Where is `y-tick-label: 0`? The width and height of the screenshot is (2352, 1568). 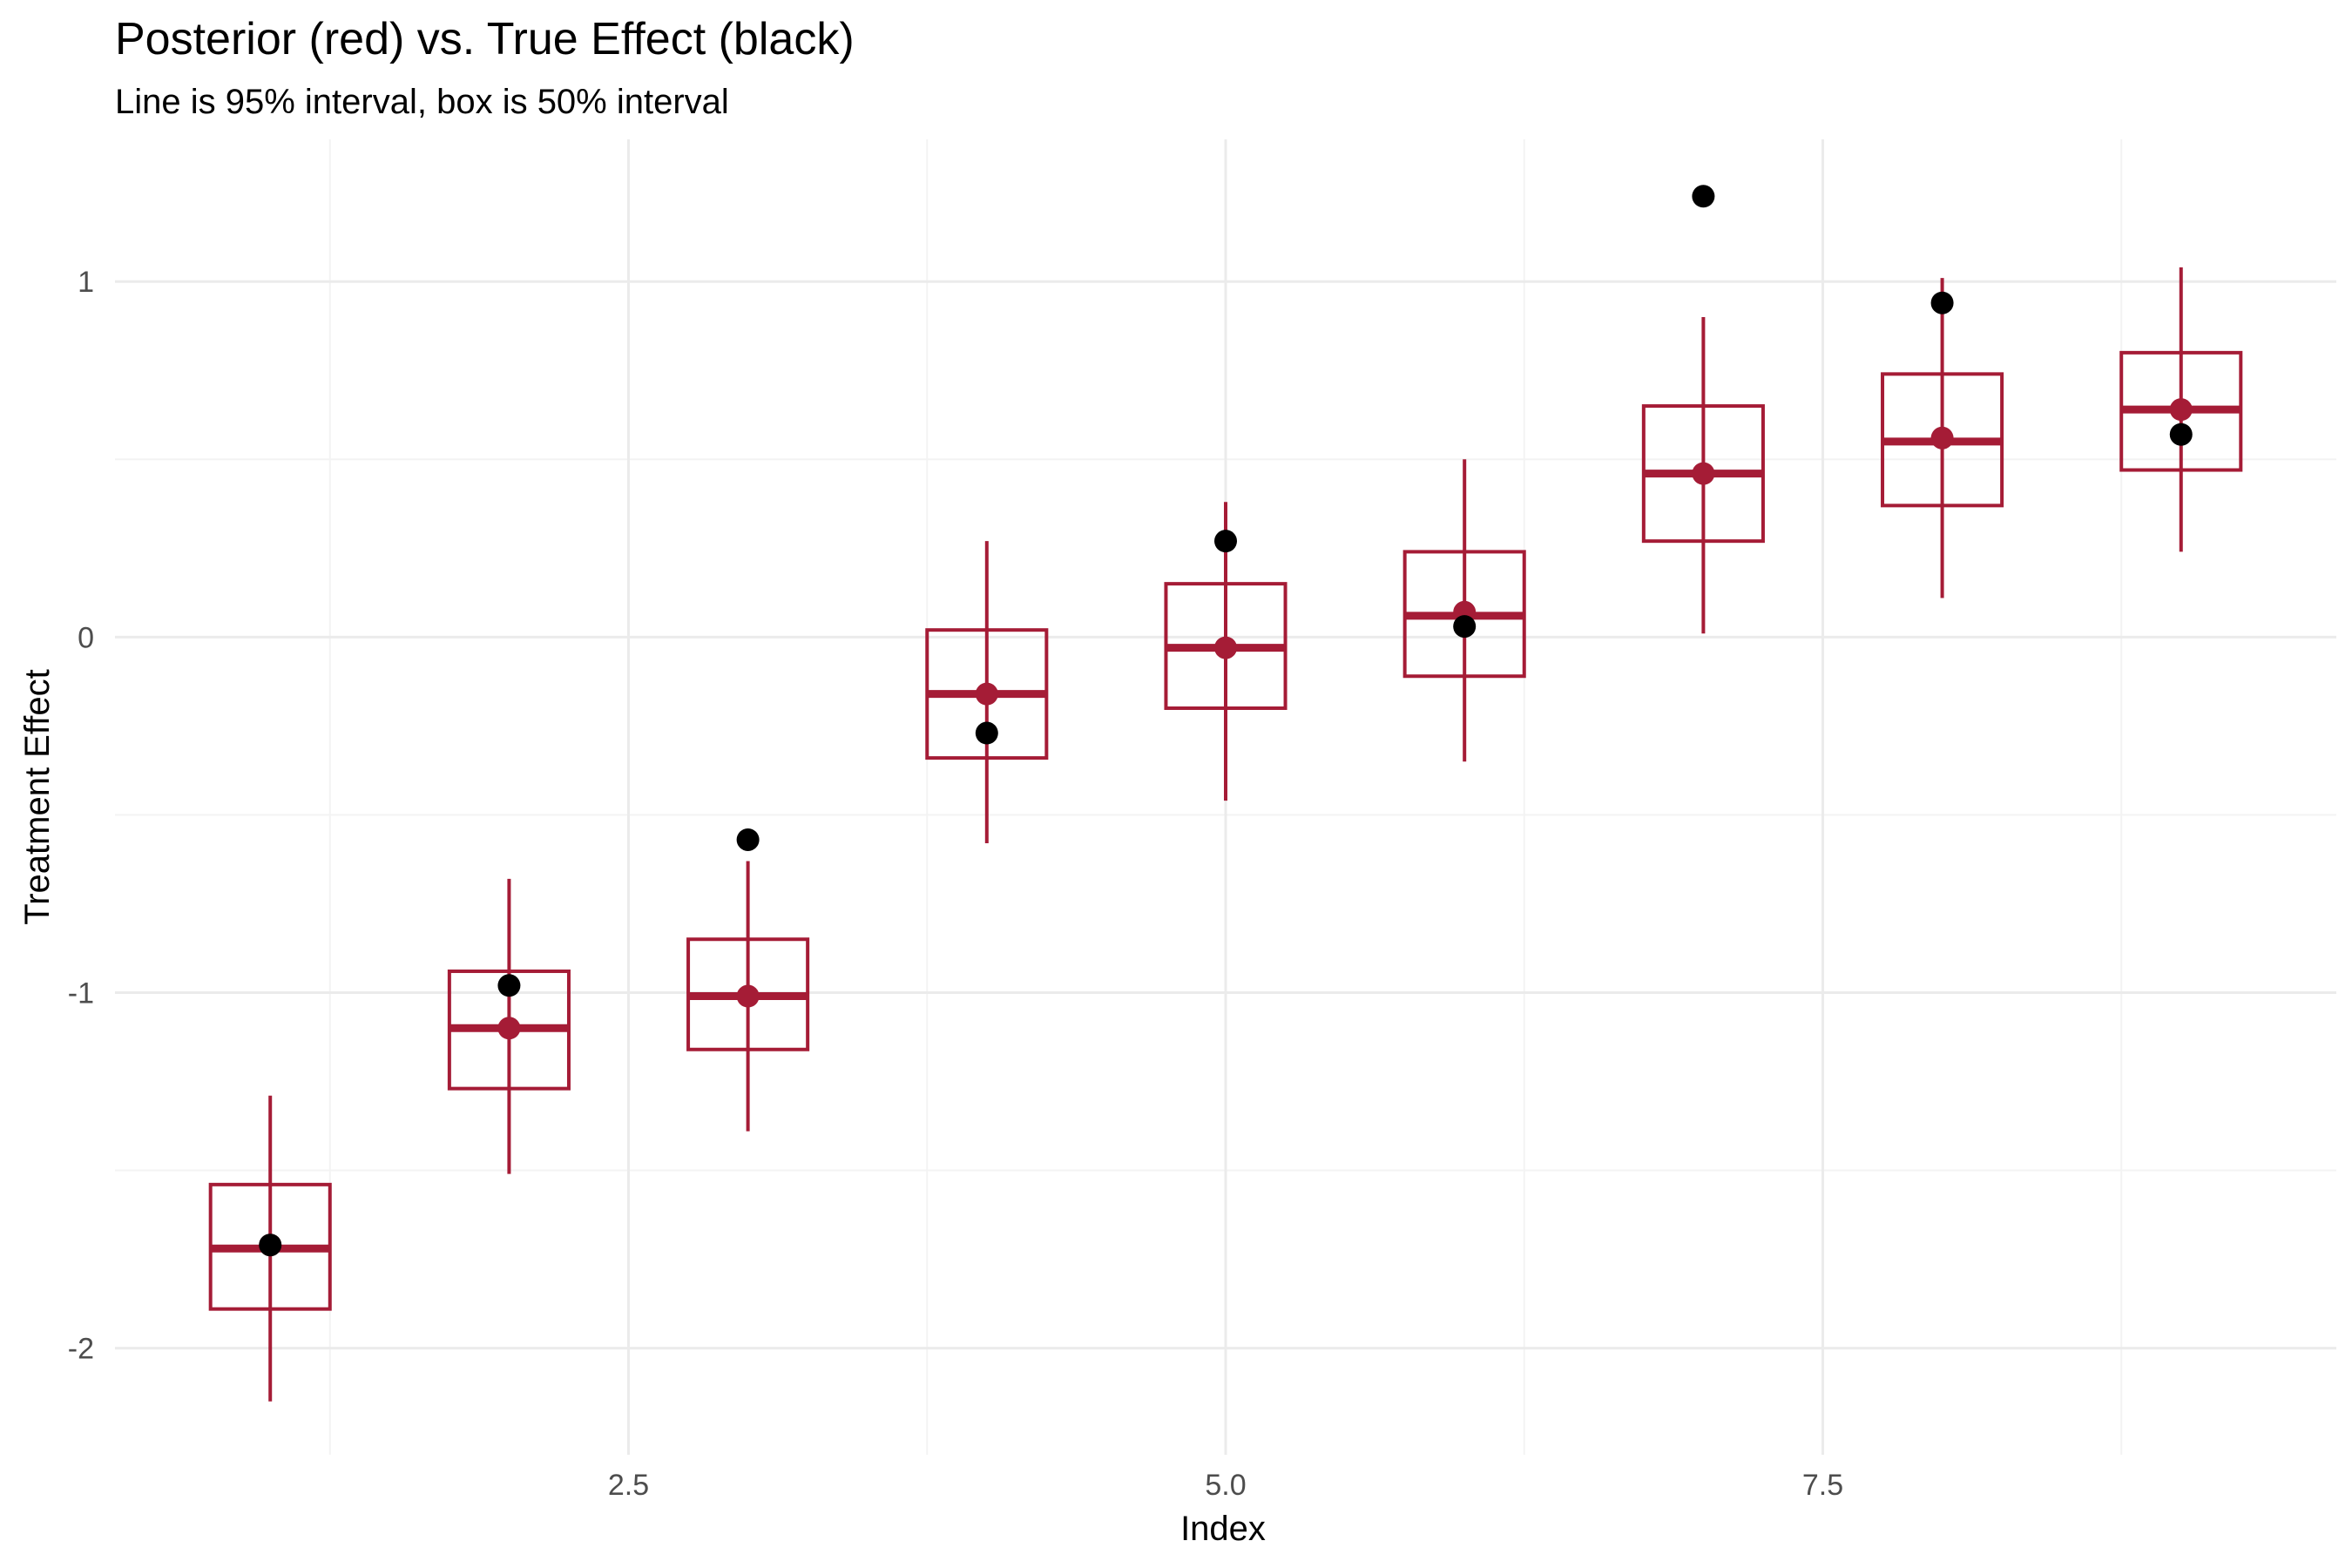 y-tick-label: 0 is located at coordinates (86, 638).